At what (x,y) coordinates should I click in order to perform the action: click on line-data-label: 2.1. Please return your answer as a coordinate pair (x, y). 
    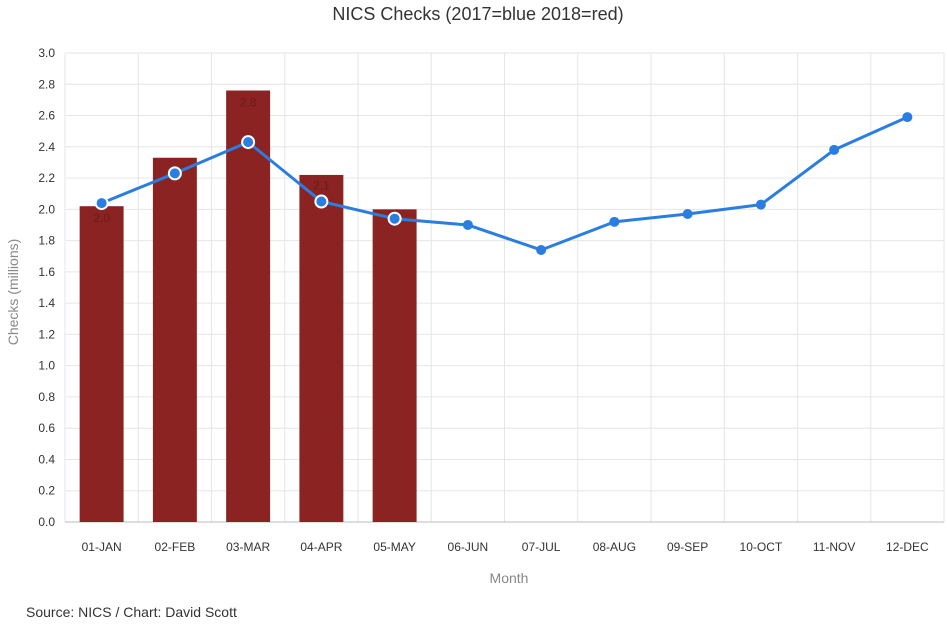
    Looking at the image, I should click on (321, 186).